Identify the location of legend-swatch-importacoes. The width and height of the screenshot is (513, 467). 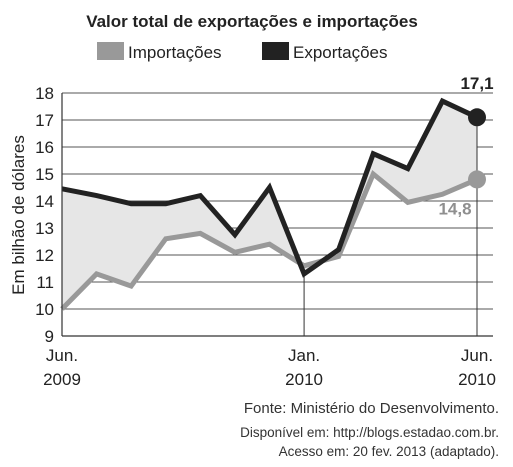
(110, 51).